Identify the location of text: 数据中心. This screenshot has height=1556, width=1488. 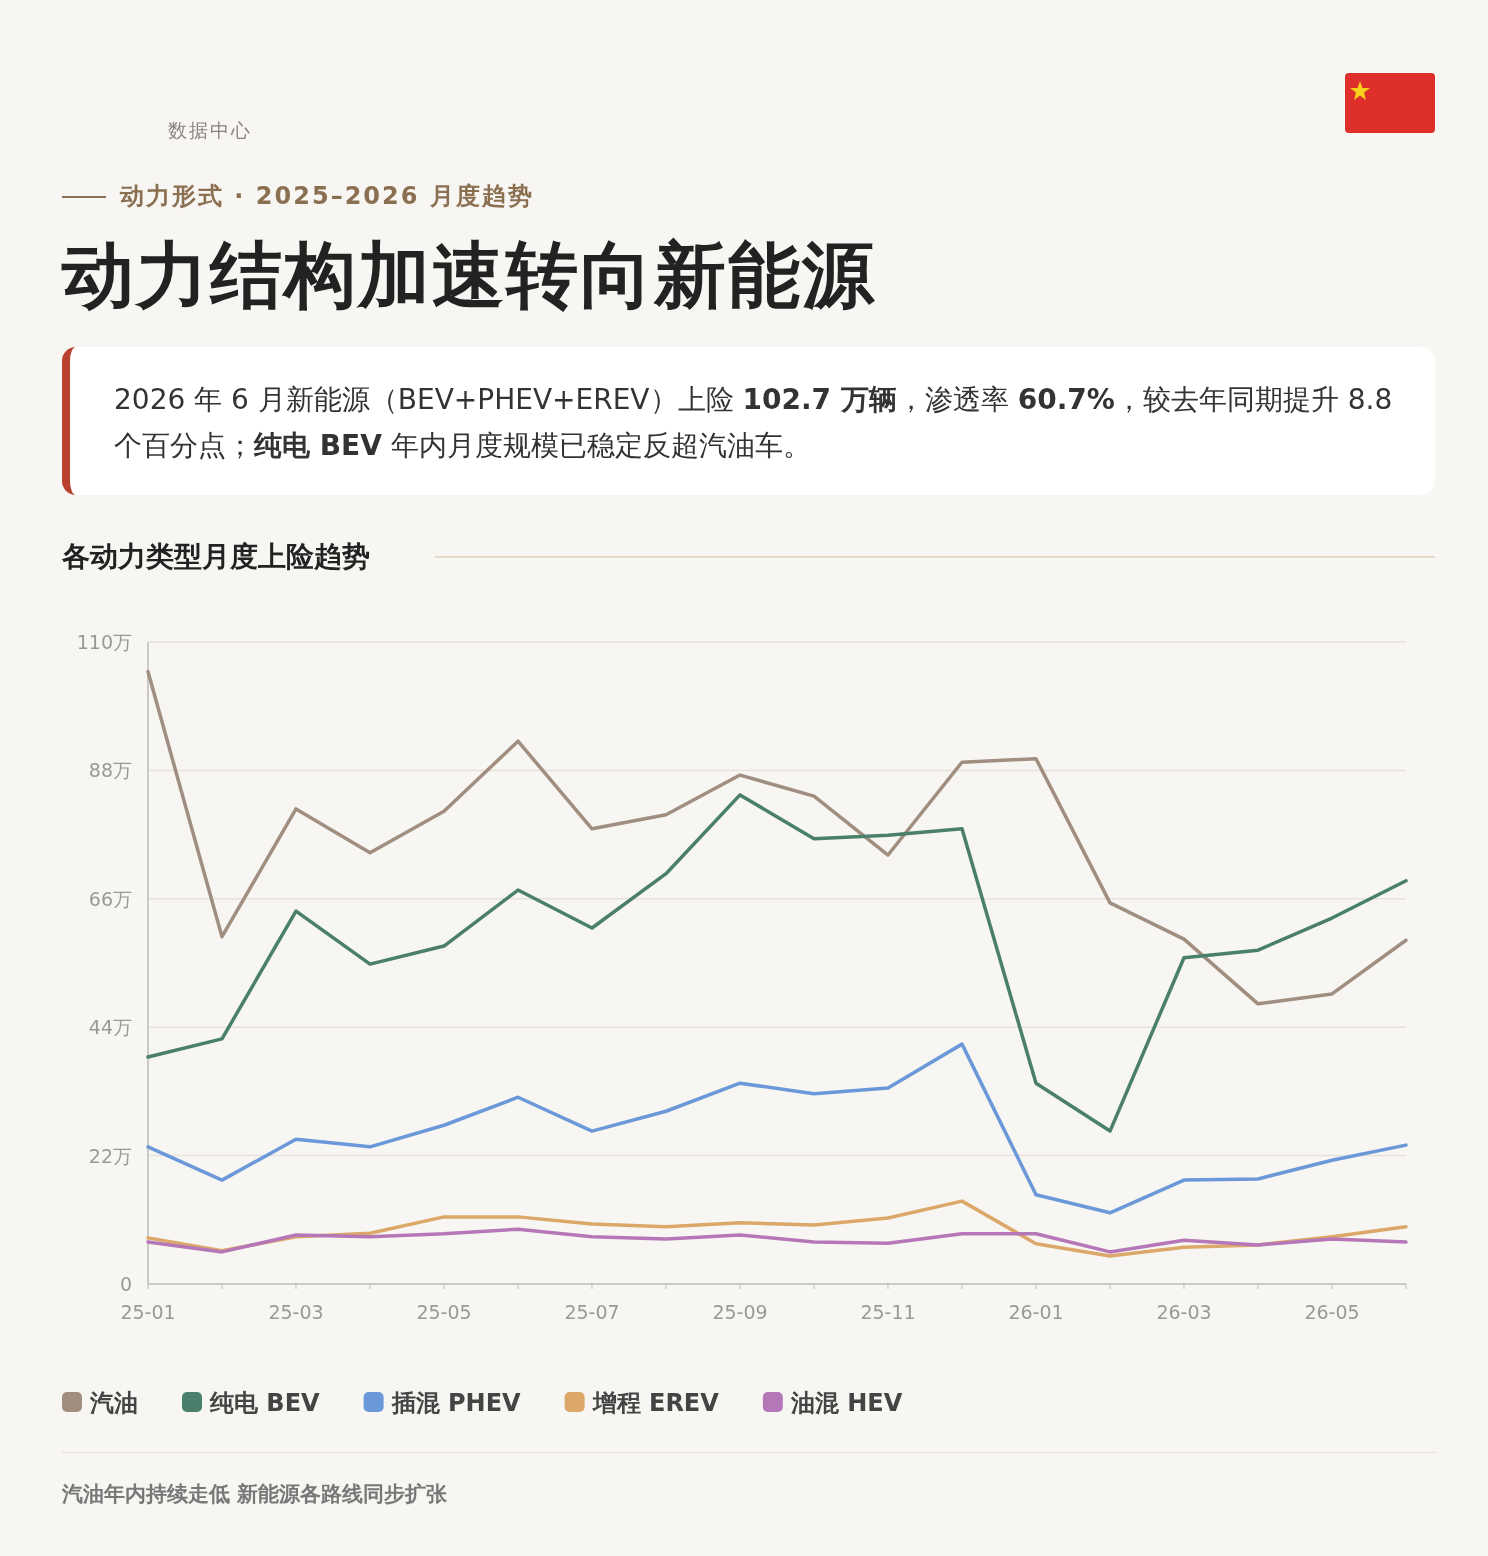
(210, 130).